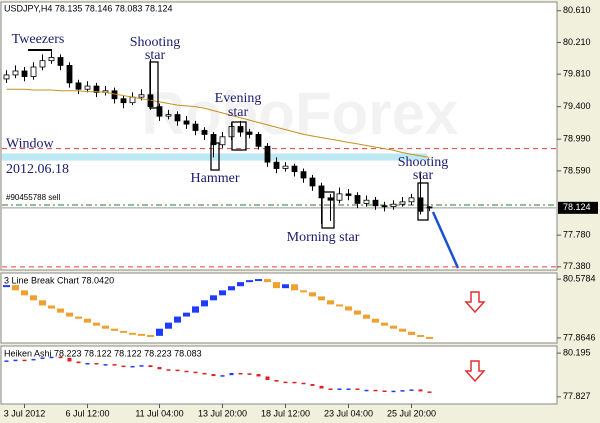 Image resolution: width=600 pixels, height=423 pixels. What do you see at coordinates (577, 74) in the screenshot?
I see `y-tick-label: 79.810` at bounding box center [577, 74].